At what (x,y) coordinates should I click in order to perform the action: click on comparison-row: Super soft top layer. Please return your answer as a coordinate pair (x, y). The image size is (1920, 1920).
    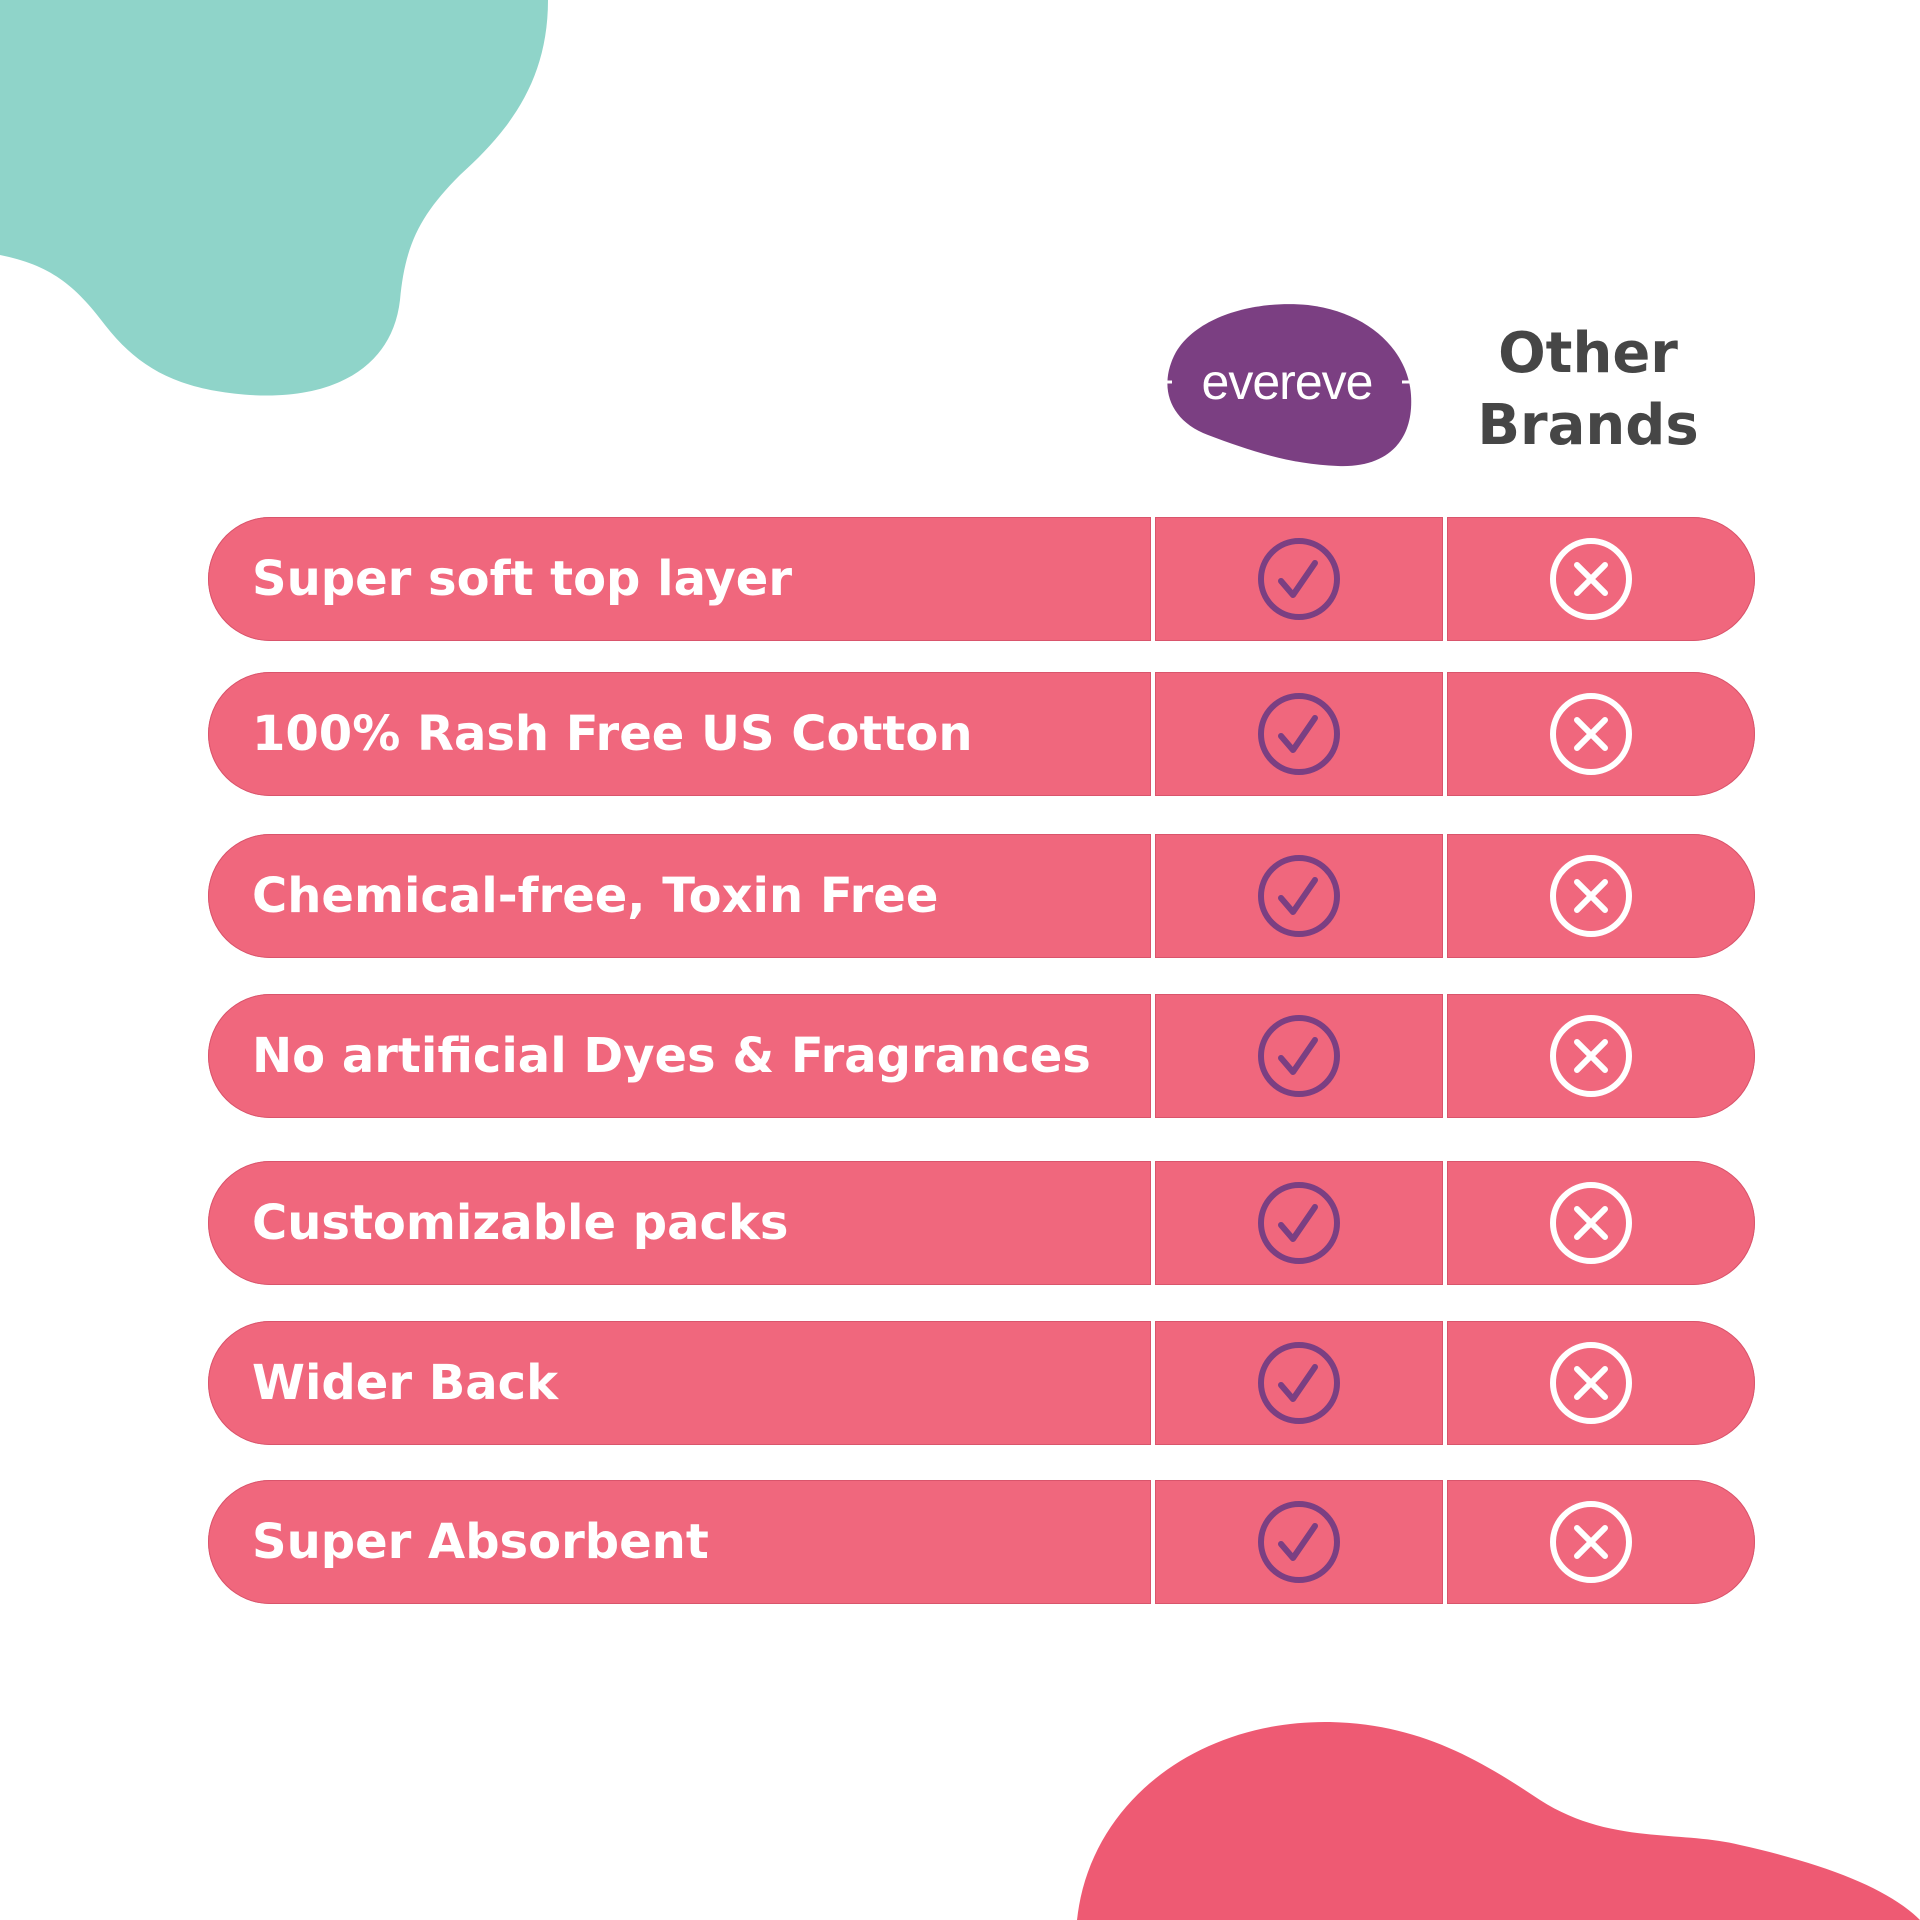
    Looking at the image, I should click on (981, 579).